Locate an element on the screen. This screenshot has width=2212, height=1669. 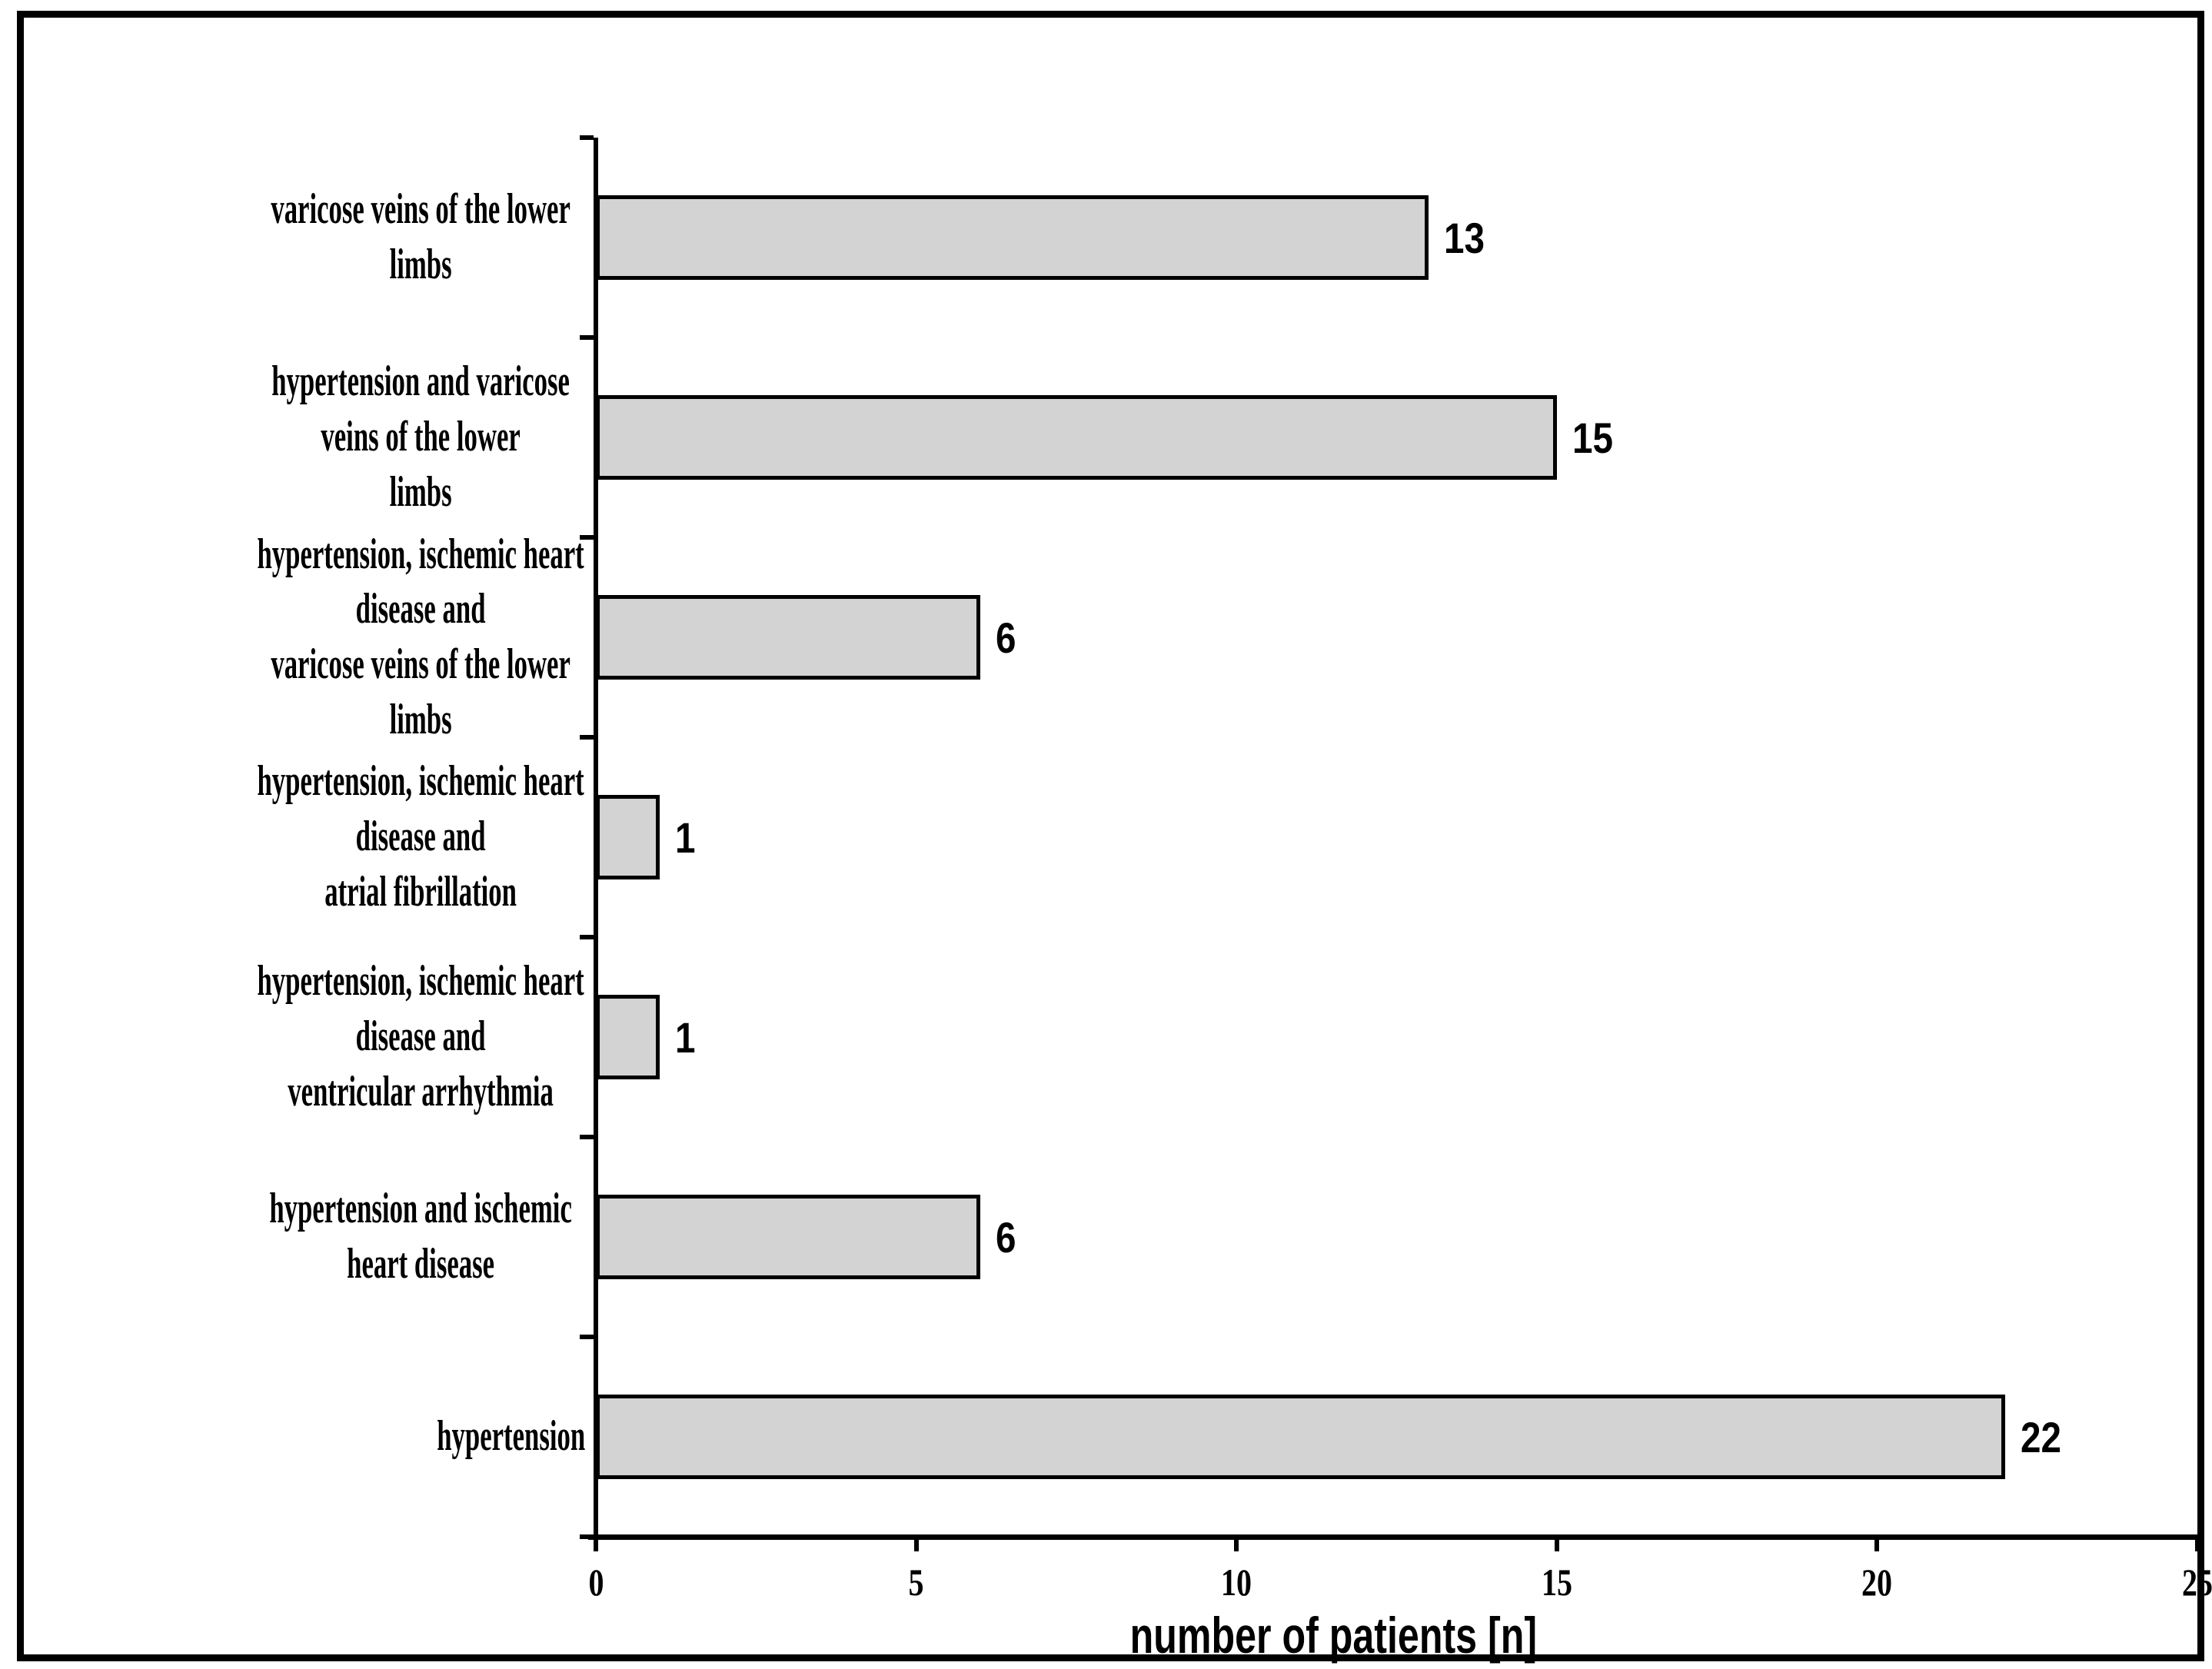
bar-value-label: 13 is located at coordinates (1468, 237).